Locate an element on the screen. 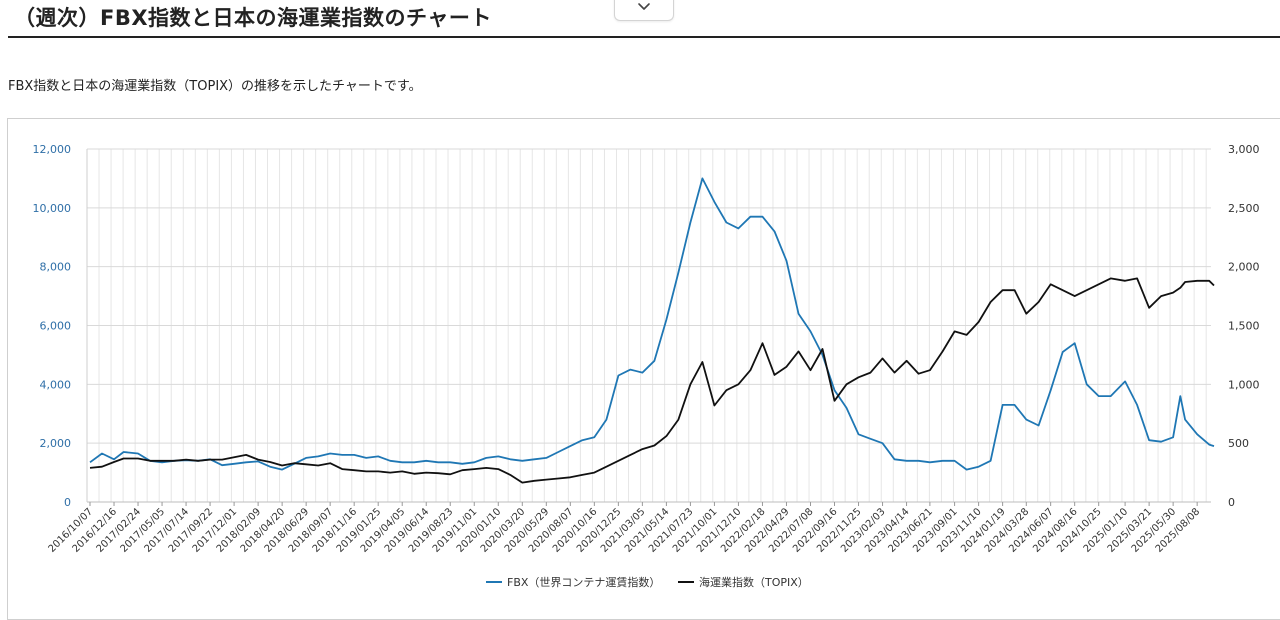 This screenshot has height=620, width=1280. y-left-tick-label: 12,000 is located at coordinates (52, 149).